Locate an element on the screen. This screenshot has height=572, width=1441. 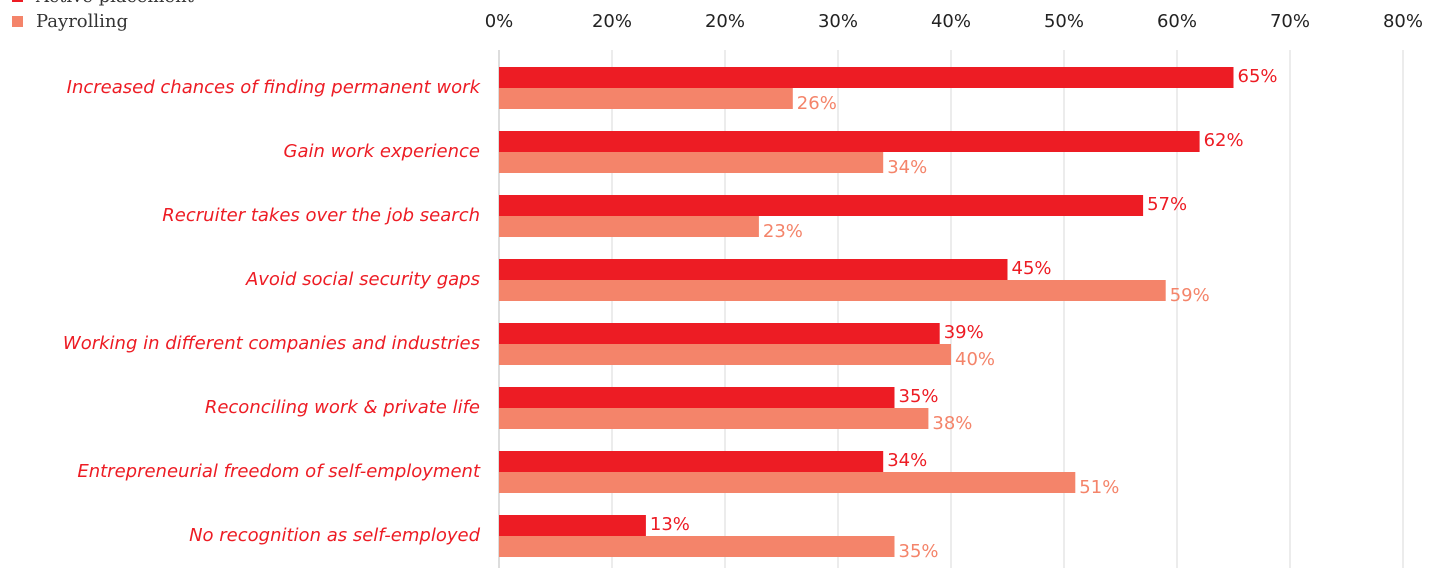
legend-label: Payrolling is located at coordinates (82, 21).